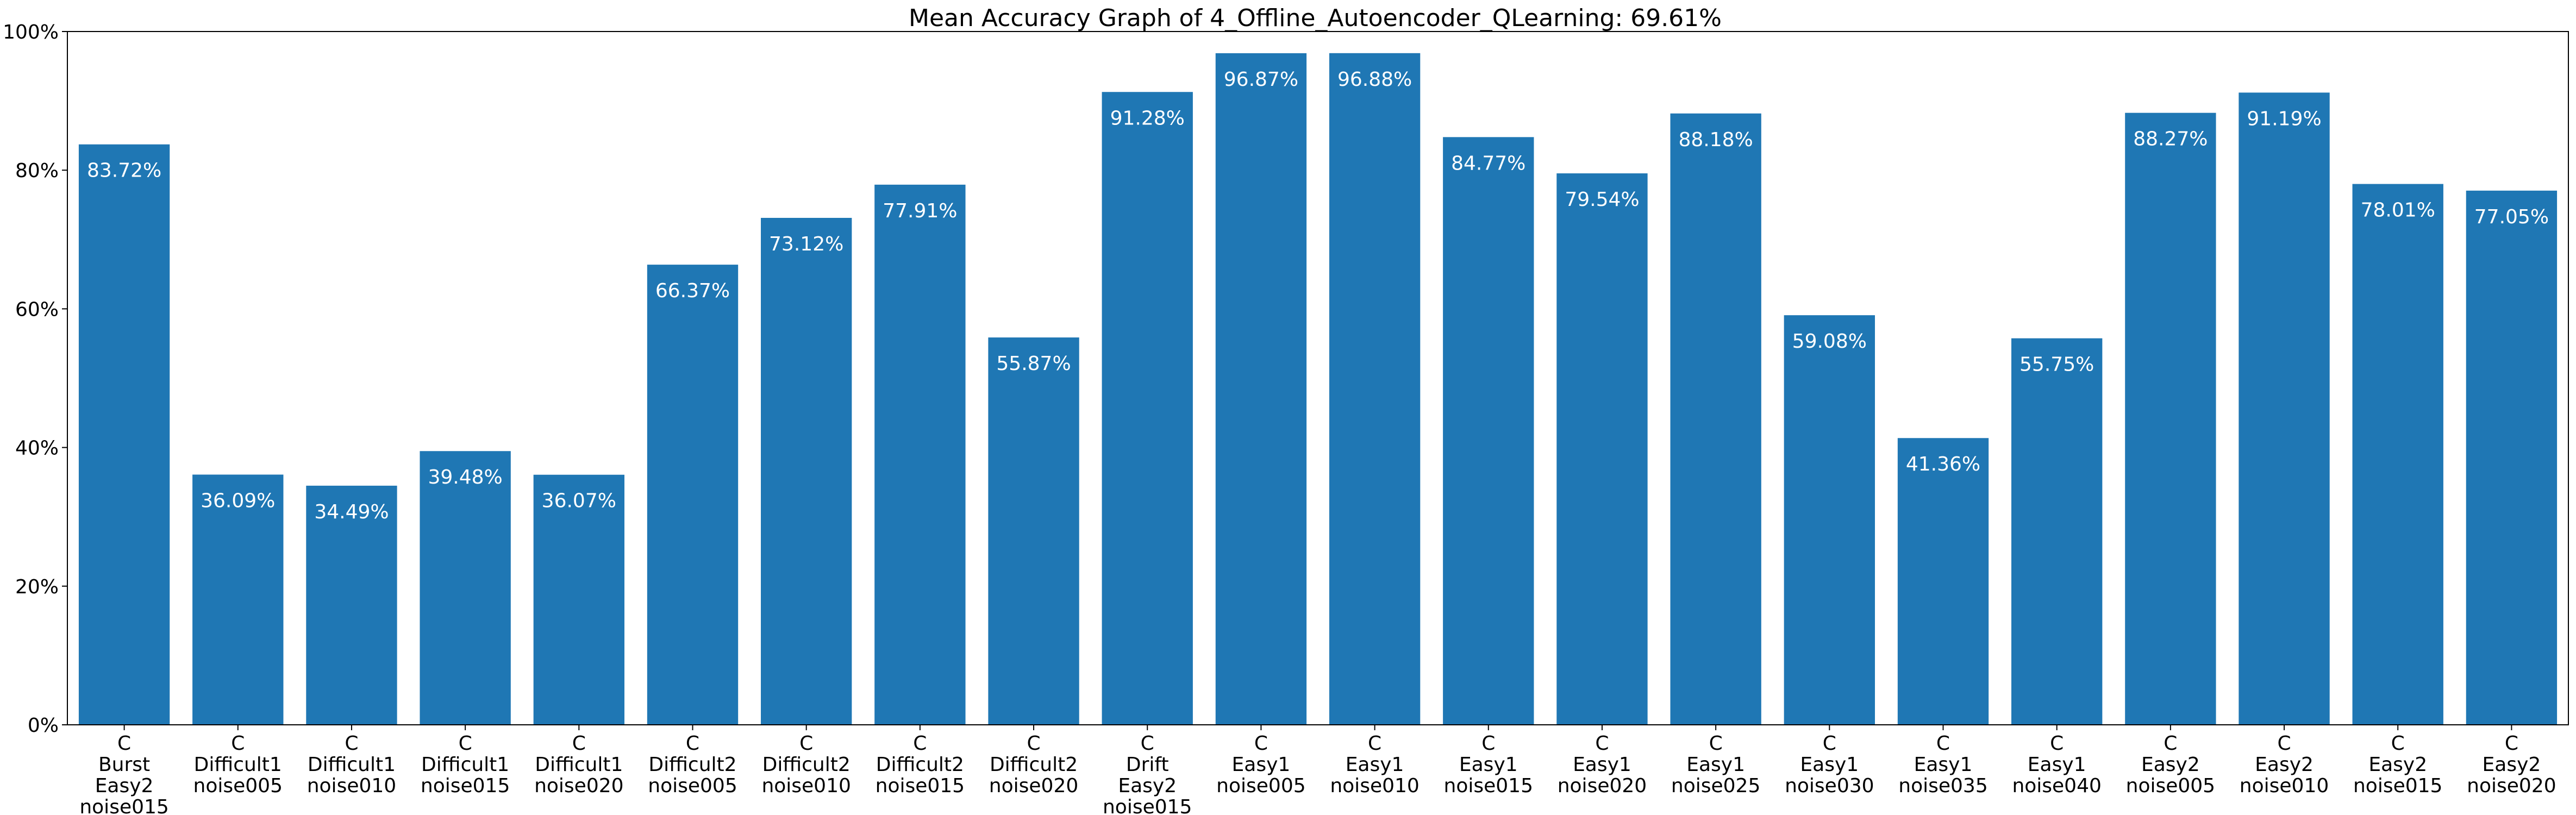 The width and height of the screenshot is (2576, 815). Describe the element at coordinates (1829, 341) in the screenshot. I see `bar-value-label: 59.08%` at that location.